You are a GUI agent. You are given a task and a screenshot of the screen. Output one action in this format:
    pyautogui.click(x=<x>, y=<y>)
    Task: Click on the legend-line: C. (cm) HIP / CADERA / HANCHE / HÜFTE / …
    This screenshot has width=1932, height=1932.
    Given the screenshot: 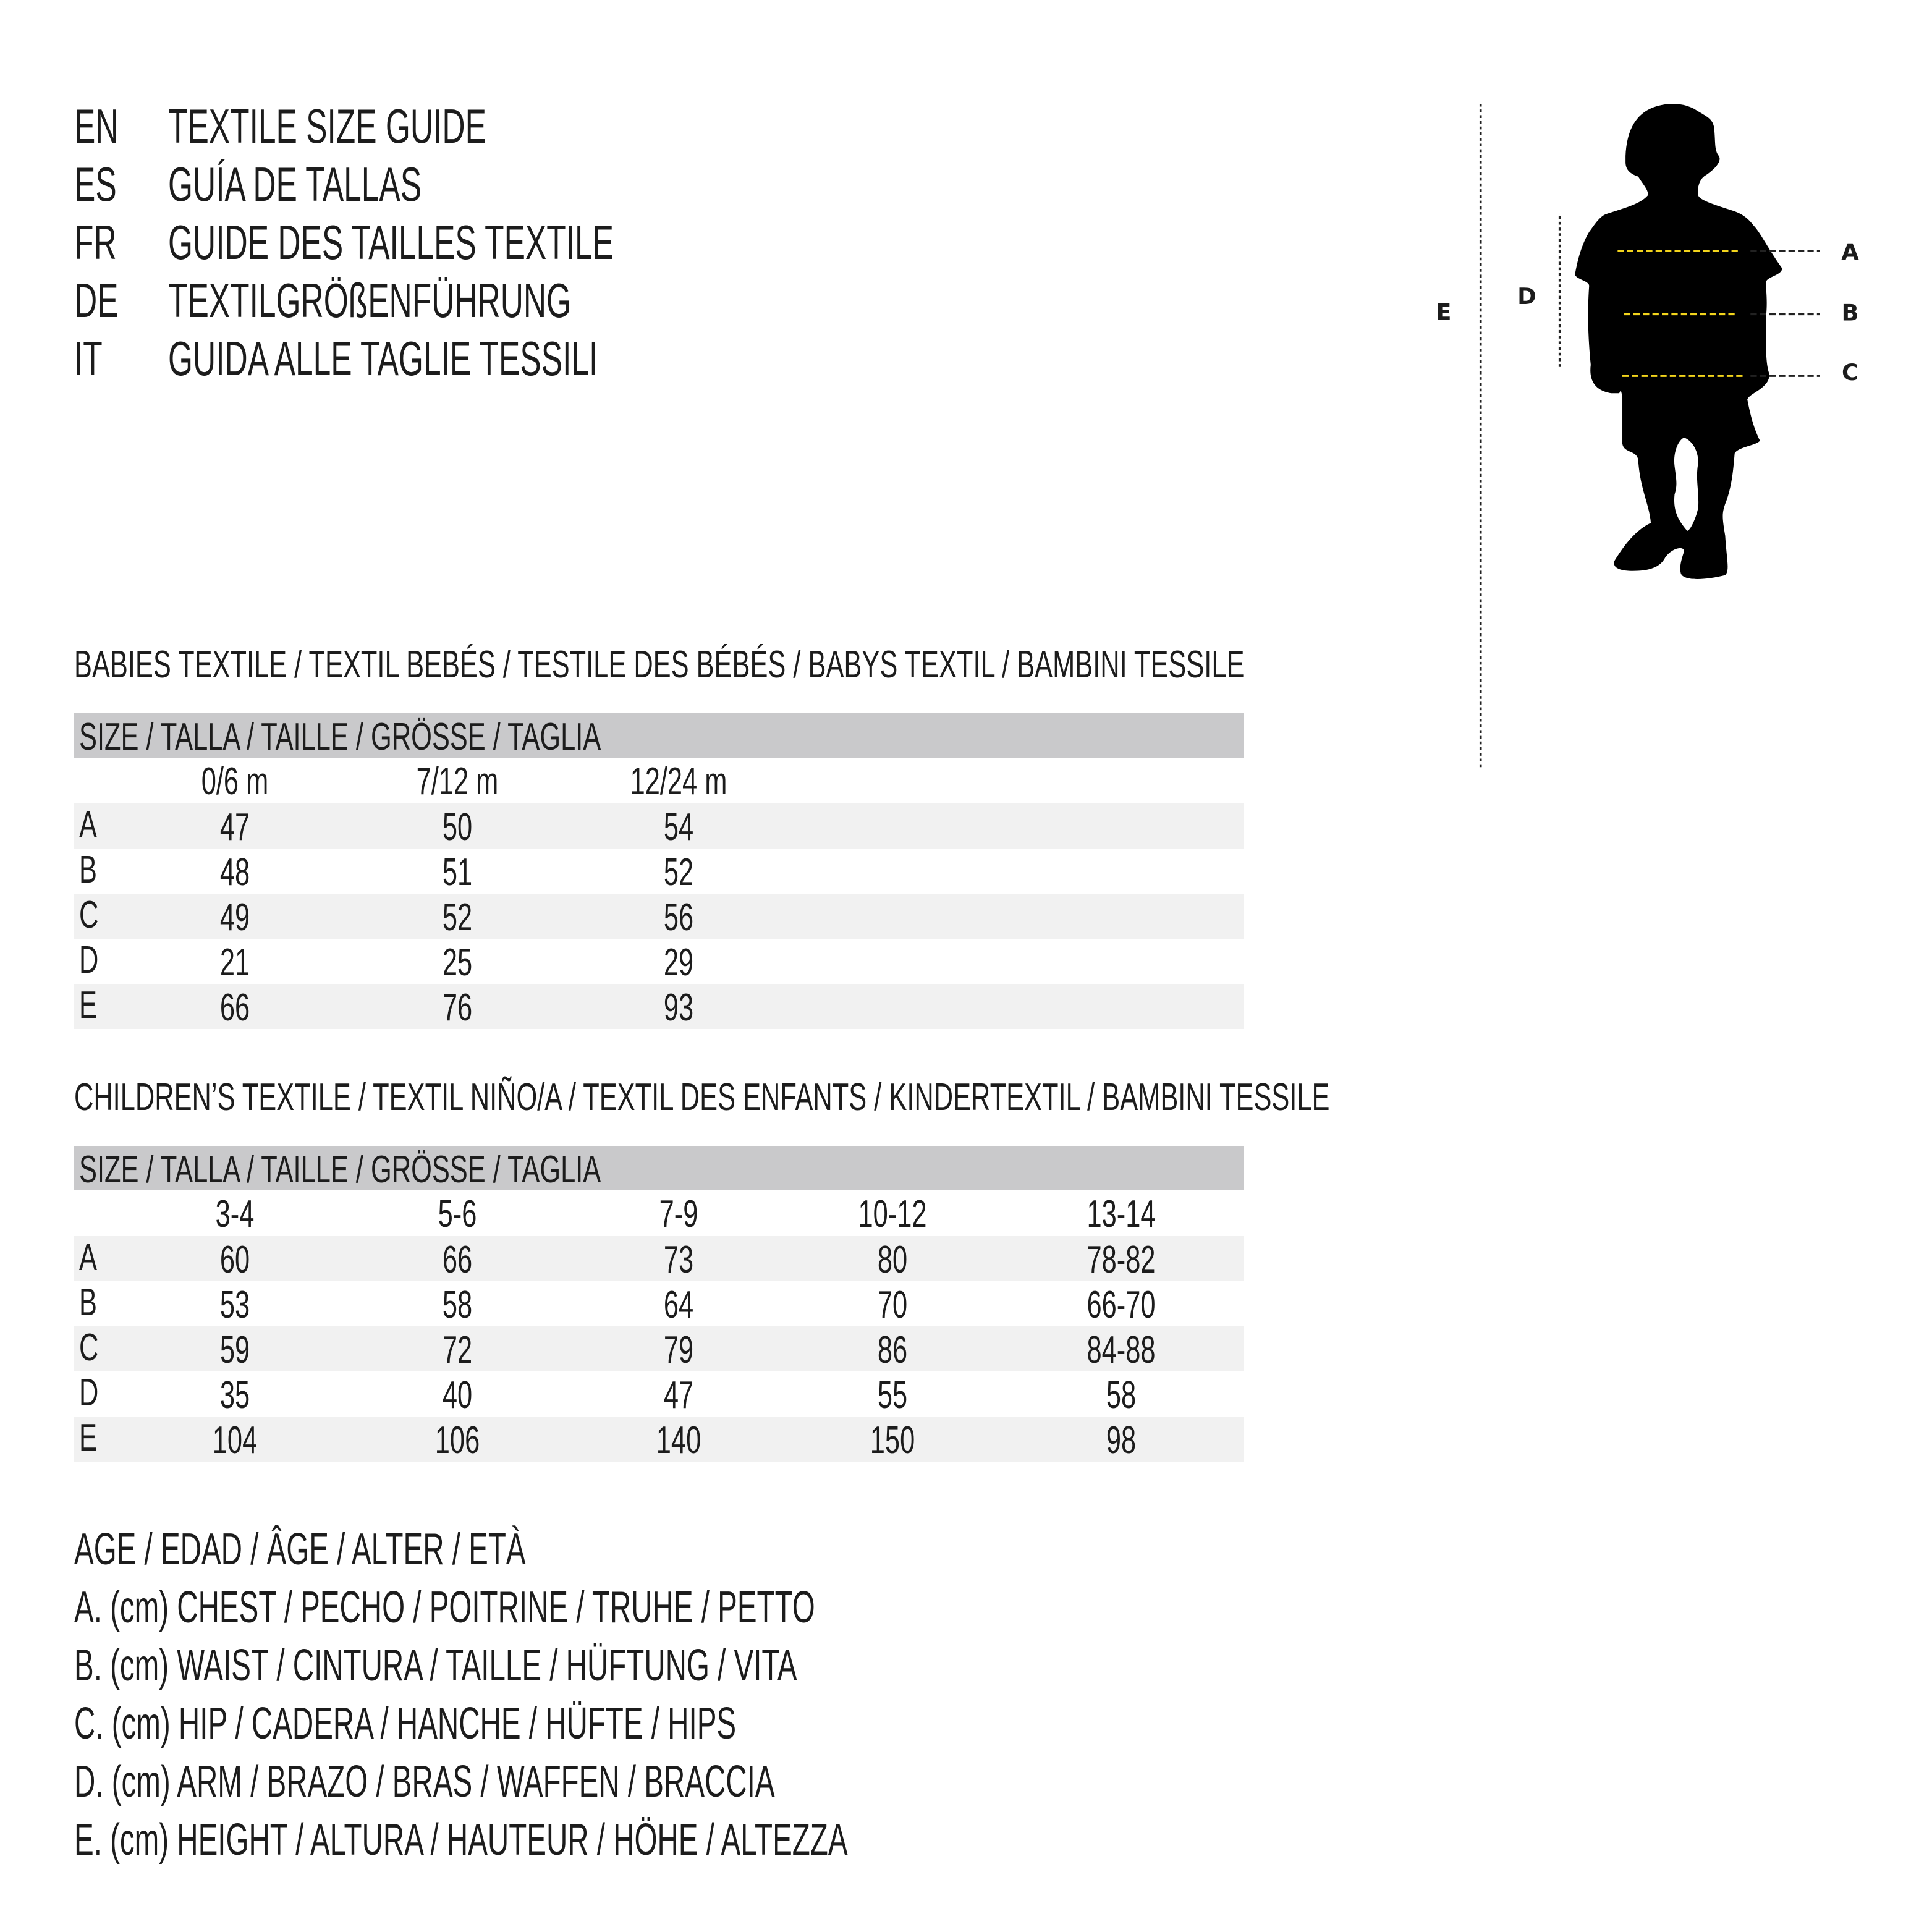 What is the action you would take?
    pyautogui.click(x=405, y=1723)
    